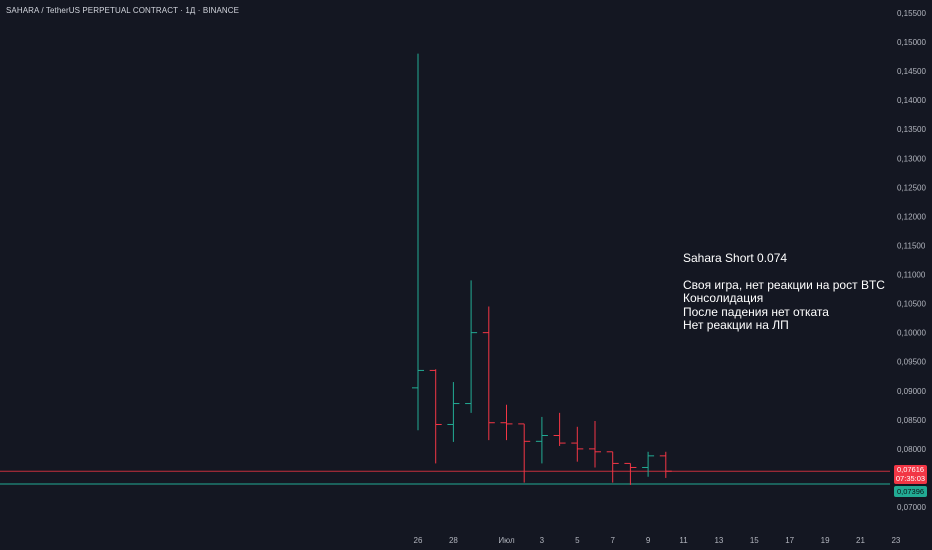  I want to click on y-tick-label: 0,08000, so click(911, 449).